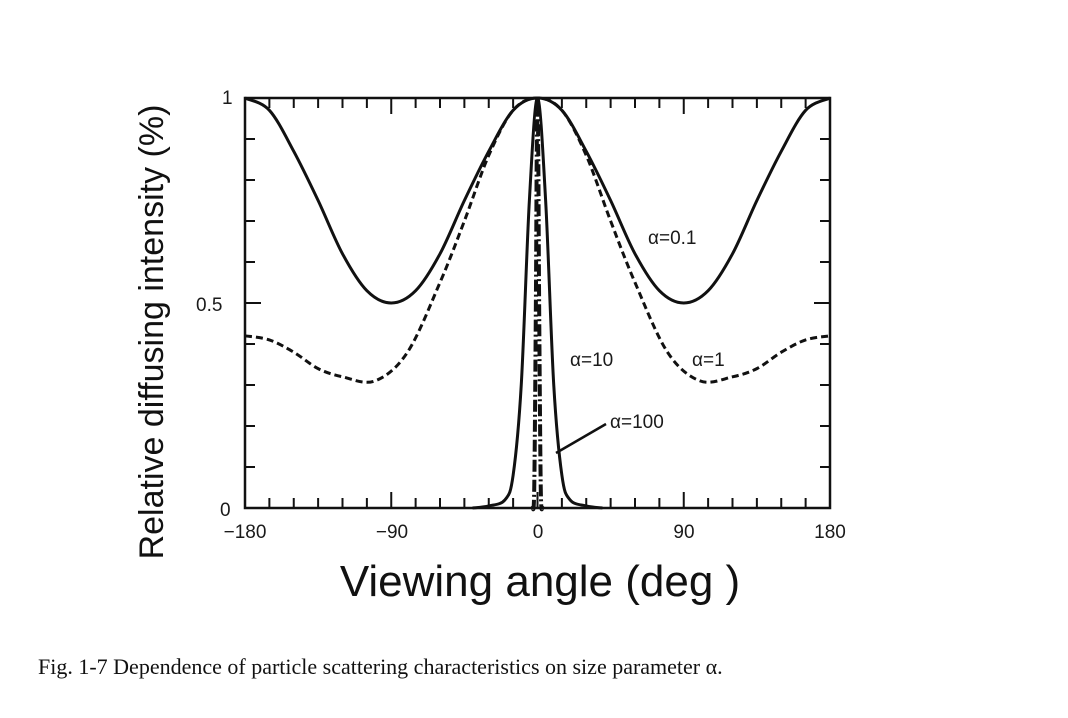 The width and height of the screenshot is (1068, 718). Describe the element at coordinates (637, 422) in the screenshot. I see `series-label-alpha-100: α=100` at that location.